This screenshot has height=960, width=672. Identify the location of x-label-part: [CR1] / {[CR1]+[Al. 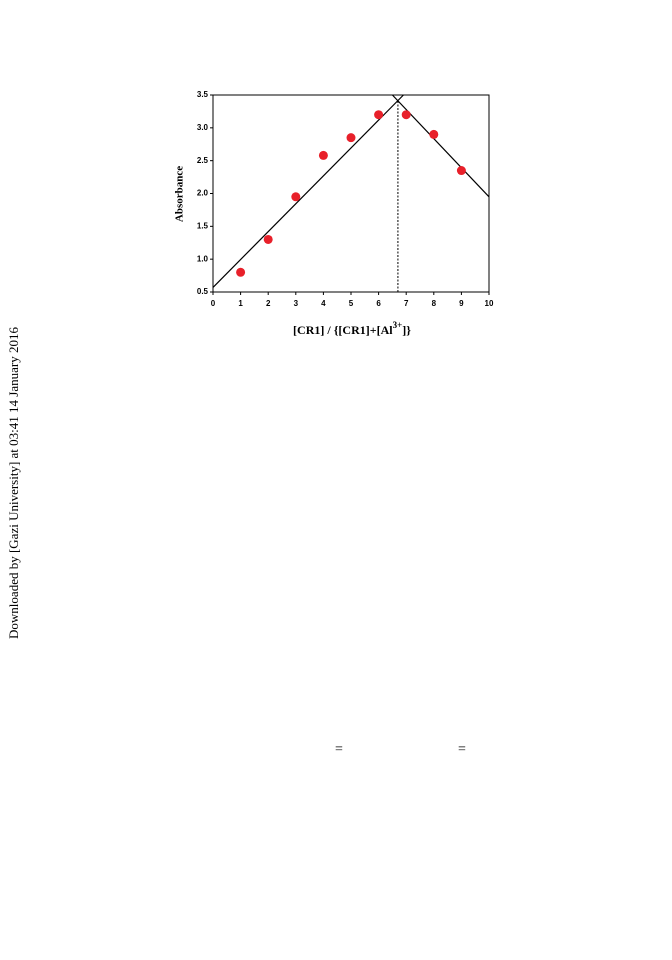
(343, 330).